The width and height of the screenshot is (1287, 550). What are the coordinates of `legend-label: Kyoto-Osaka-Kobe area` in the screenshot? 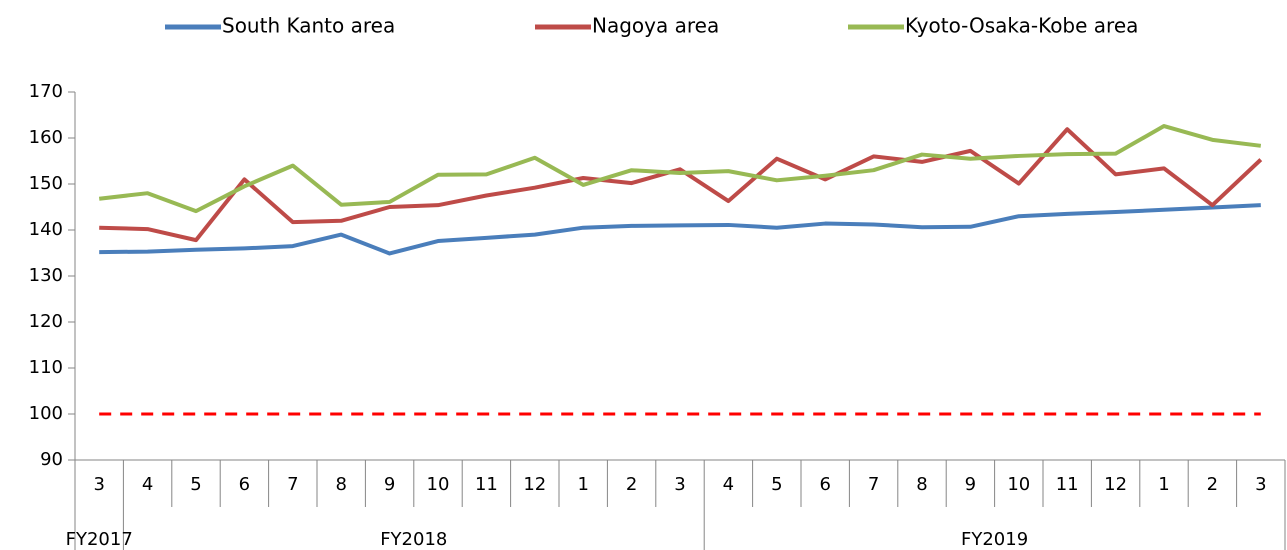 It's located at (1021, 26).